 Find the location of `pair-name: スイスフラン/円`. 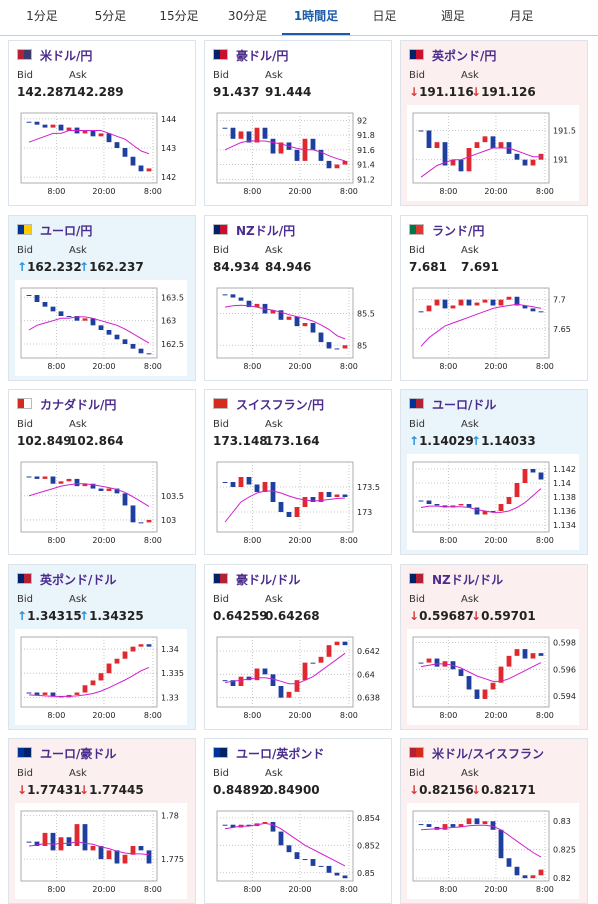

pair-name: スイスフラン/円 is located at coordinates (268, 404).